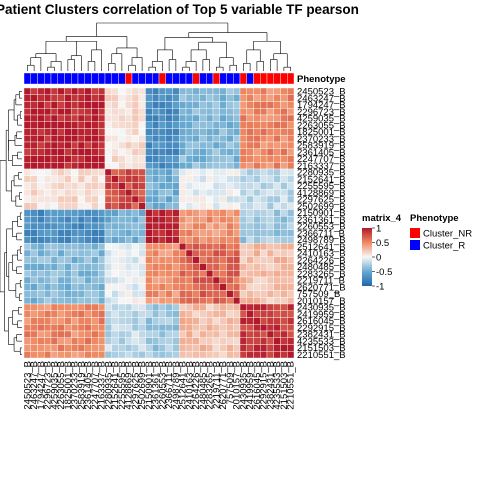 Image resolution: width=480 pixels, height=480 pixels. Describe the element at coordinates (444, 246) in the screenshot. I see `phenotype-legend-label: Cluster_R` at that location.